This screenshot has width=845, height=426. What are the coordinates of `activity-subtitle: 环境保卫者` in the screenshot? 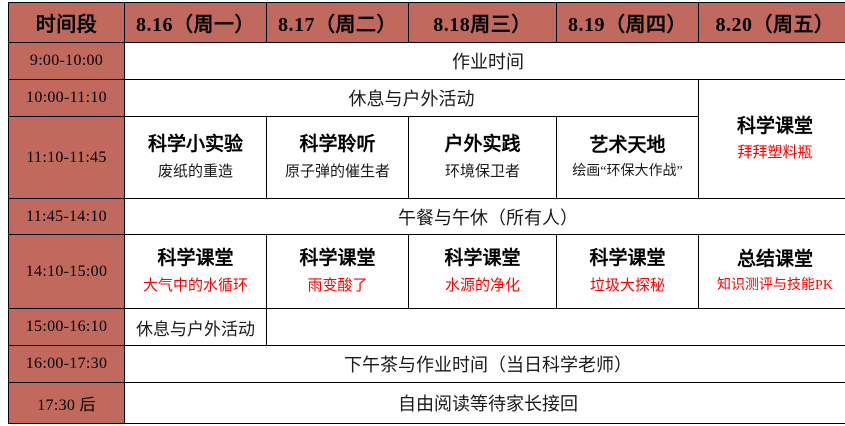 It's located at (482, 171).